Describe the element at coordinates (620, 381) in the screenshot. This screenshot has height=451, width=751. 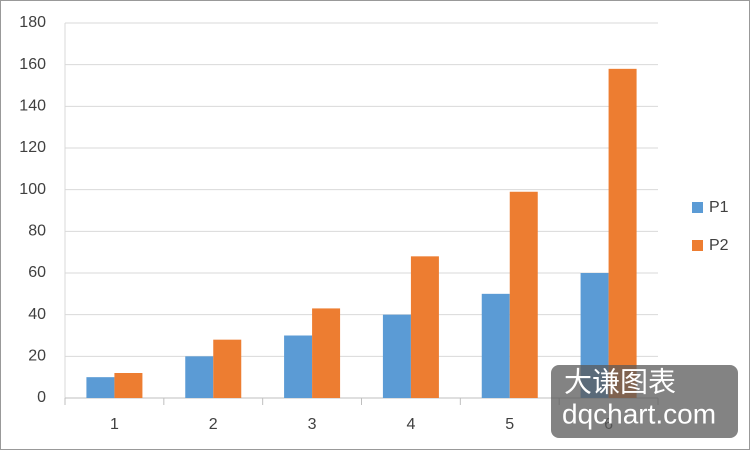
I see `watermark-text: 大谦图表` at that location.